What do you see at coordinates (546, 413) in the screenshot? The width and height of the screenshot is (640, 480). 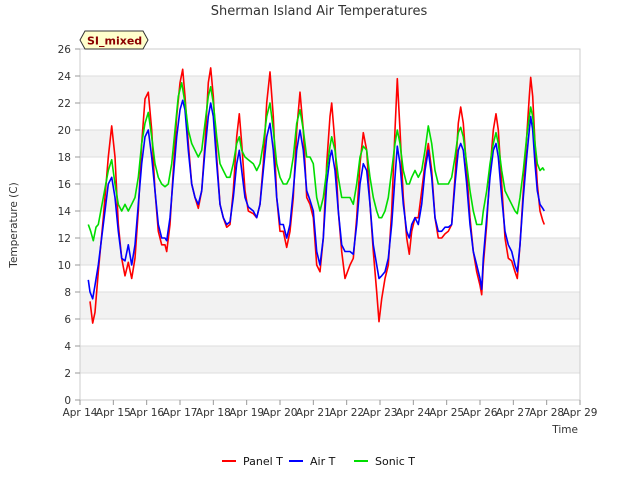 I see `x-tick-label: Apr 28` at bounding box center [546, 413].